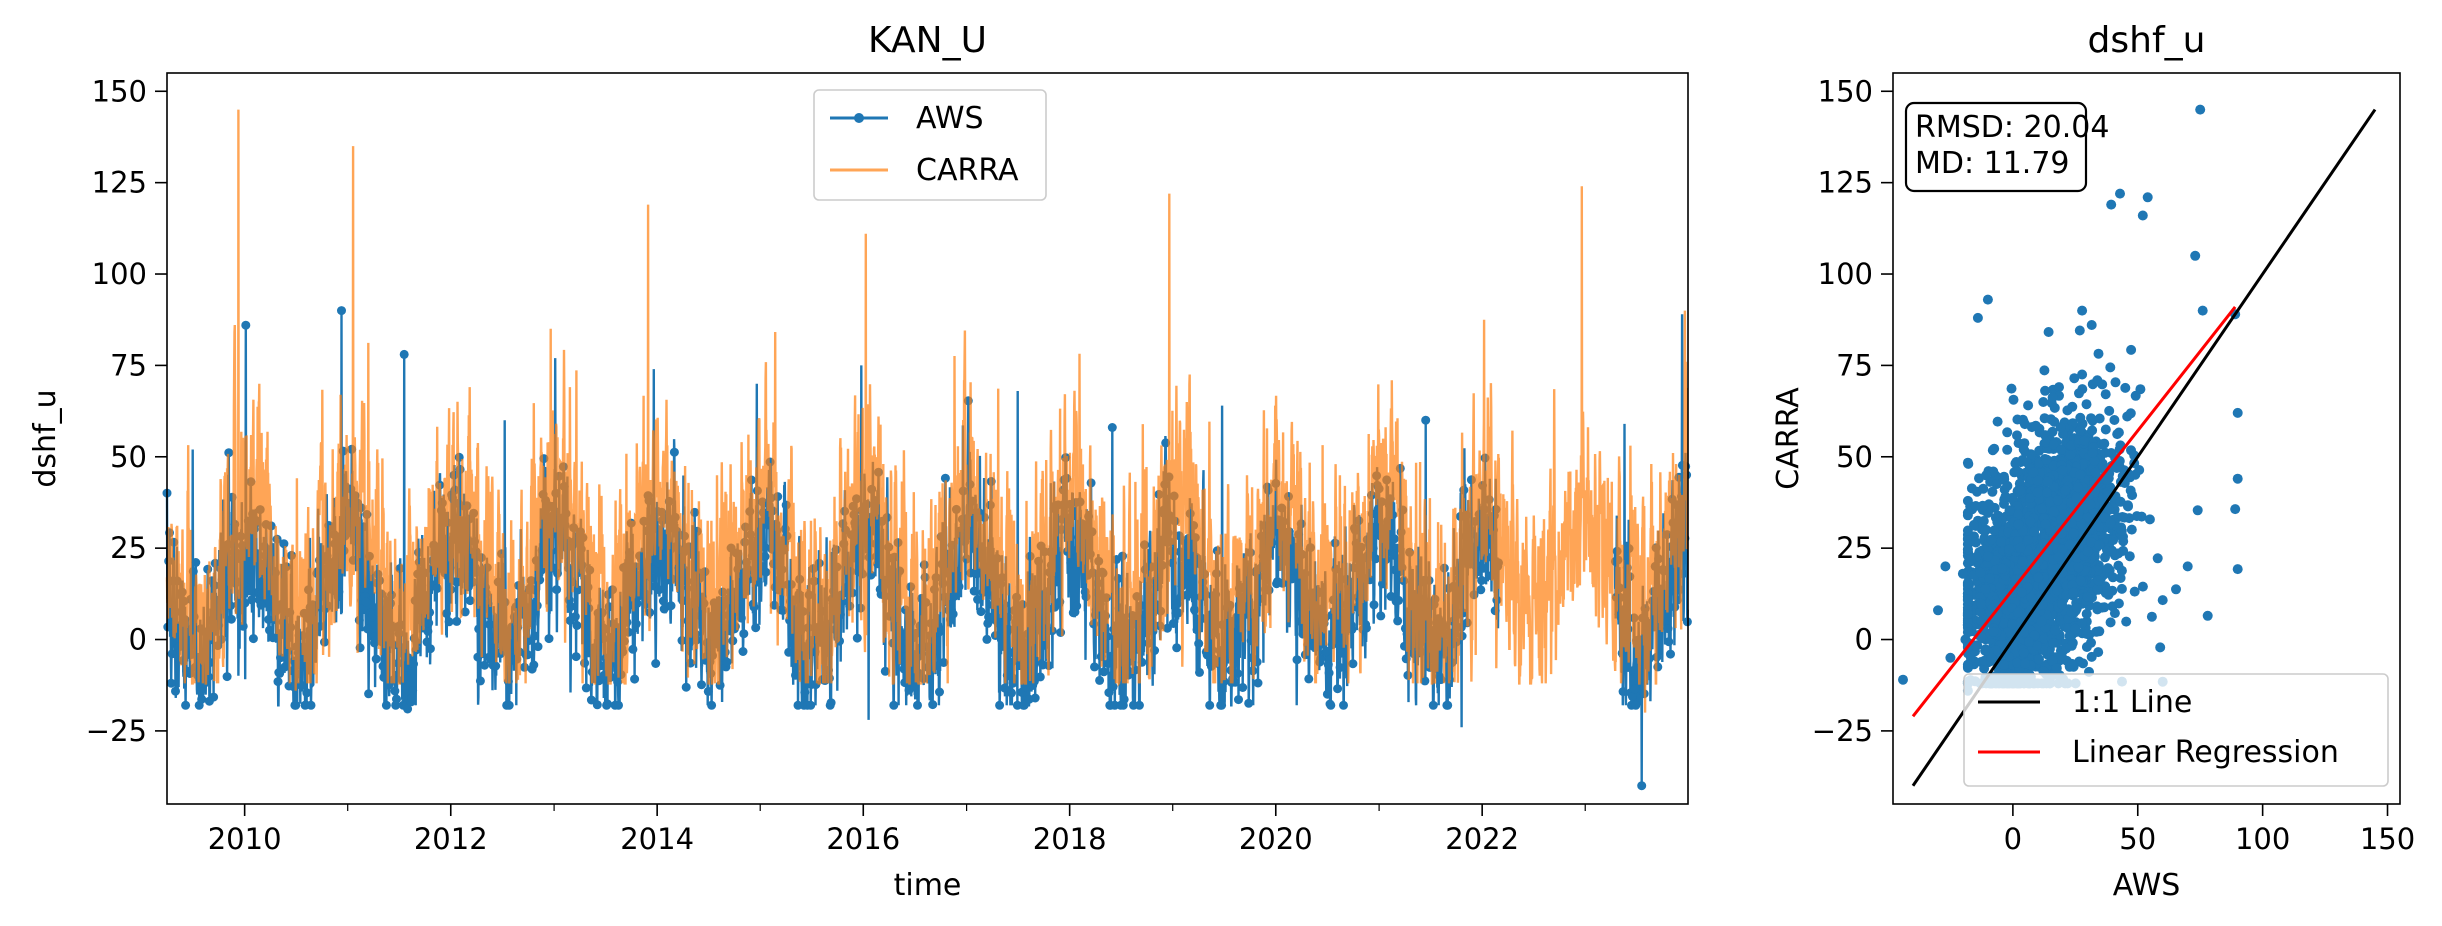 Image resolution: width=2442 pixels, height=926 pixels. What do you see at coordinates (657, 839) in the screenshot?
I see `x-tick-label: 2014` at bounding box center [657, 839].